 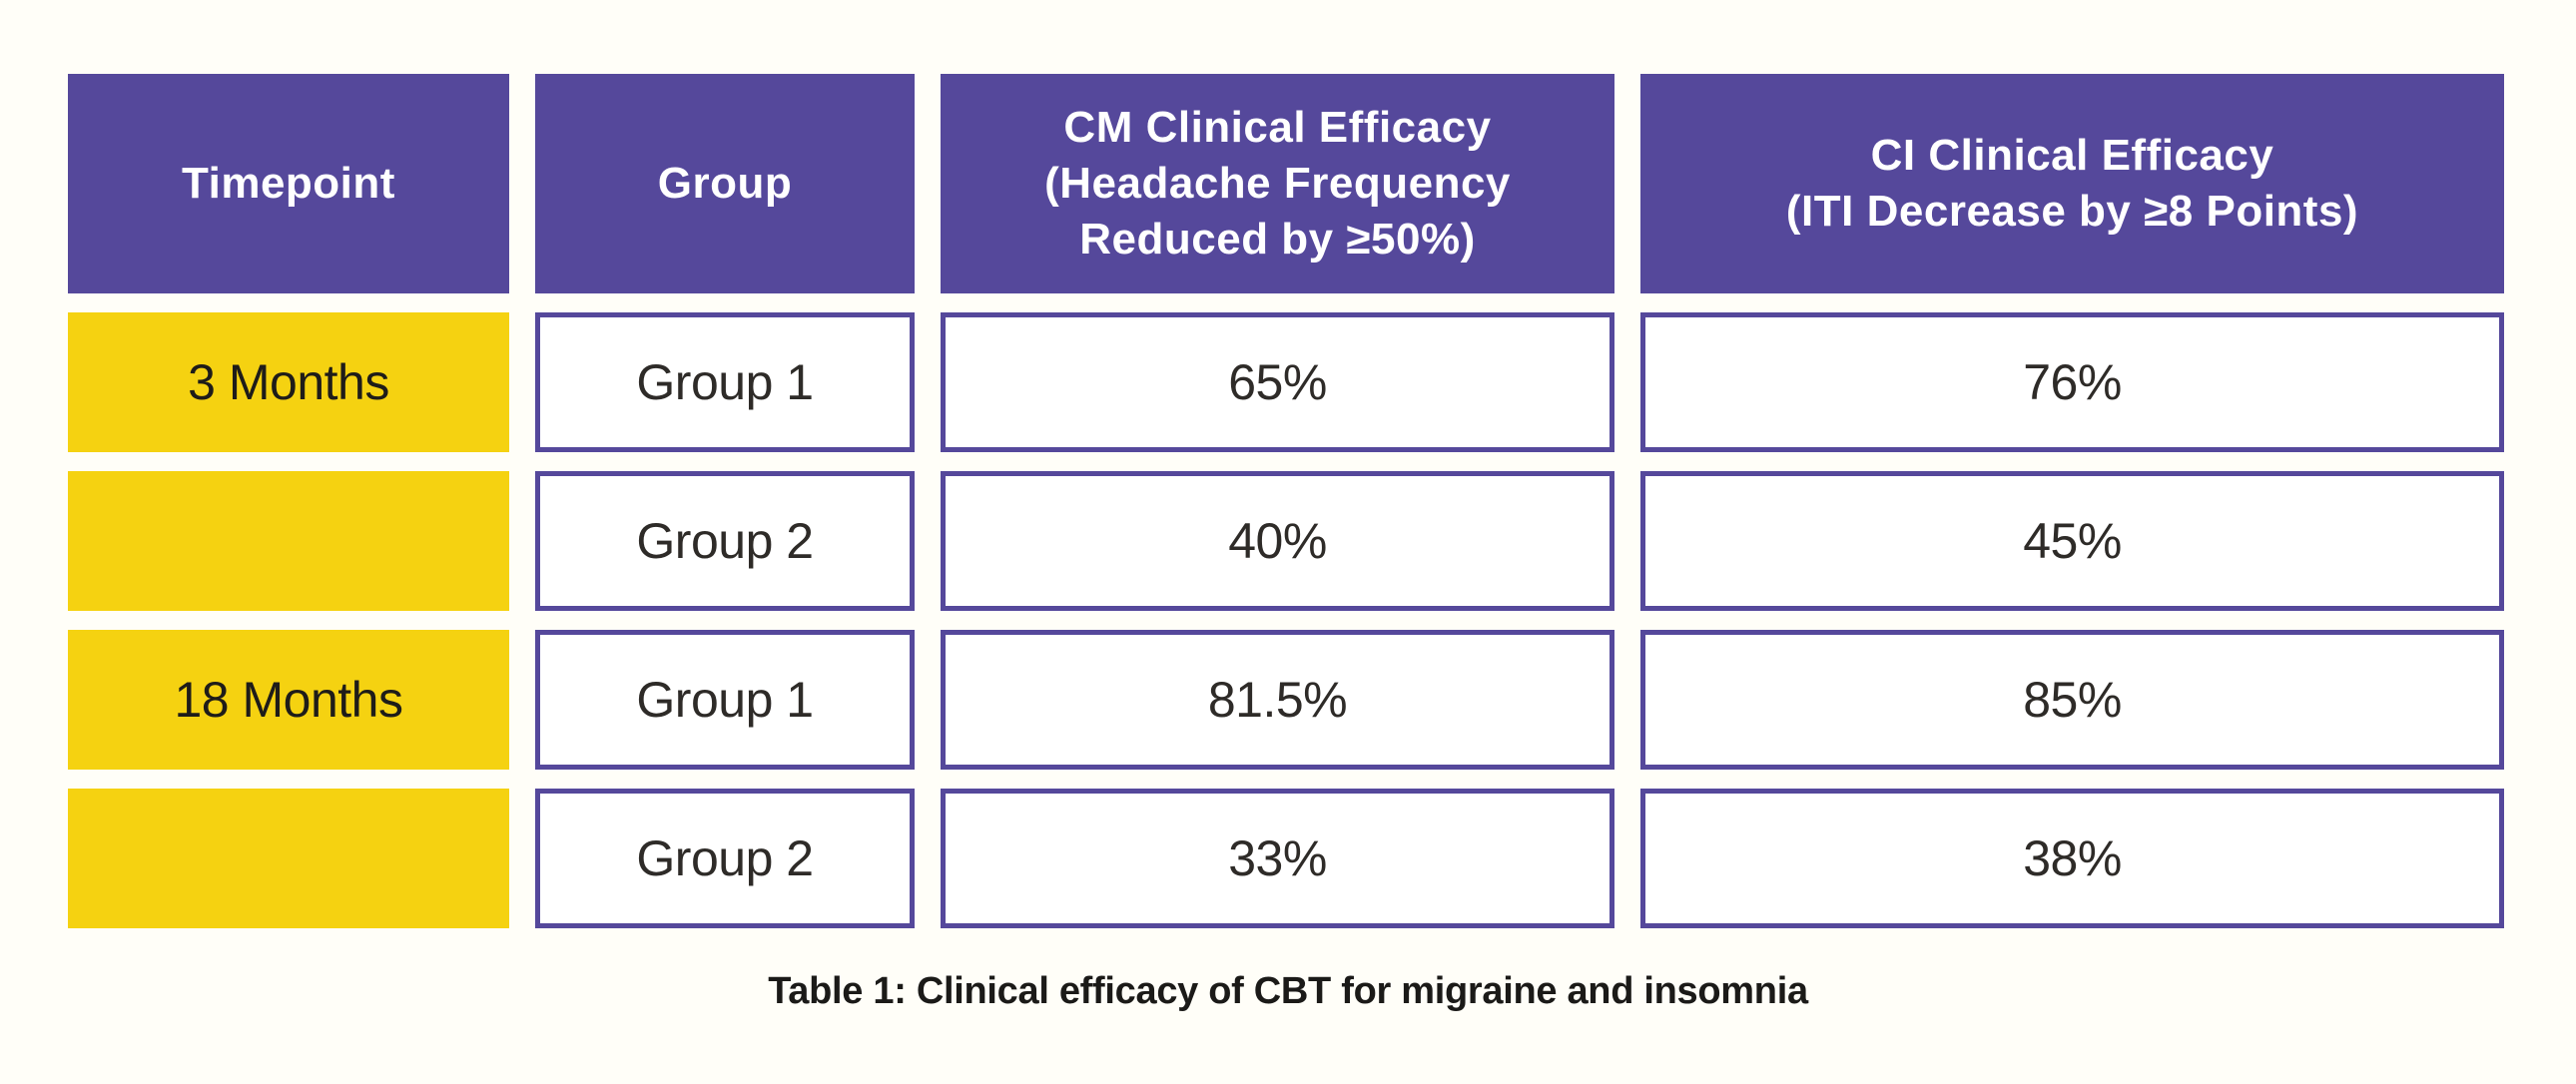 What do you see at coordinates (1278, 382) in the screenshot?
I see `cm-value-cell: 65%` at bounding box center [1278, 382].